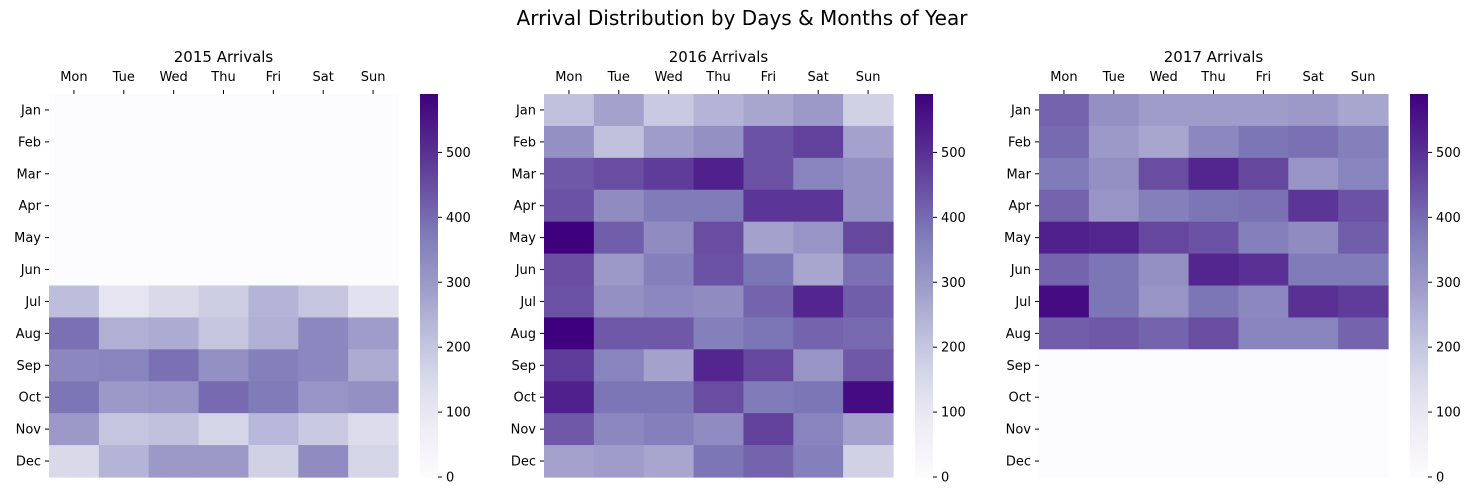 The width and height of the screenshot is (1475, 495). What do you see at coordinates (1018, 334) in the screenshot?
I see `y-tick-label: Aug` at bounding box center [1018, 334].